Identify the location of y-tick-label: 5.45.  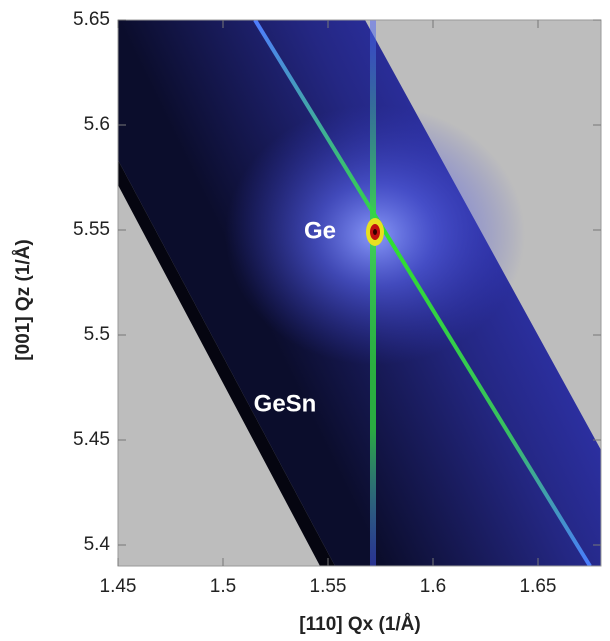
(91, 439).